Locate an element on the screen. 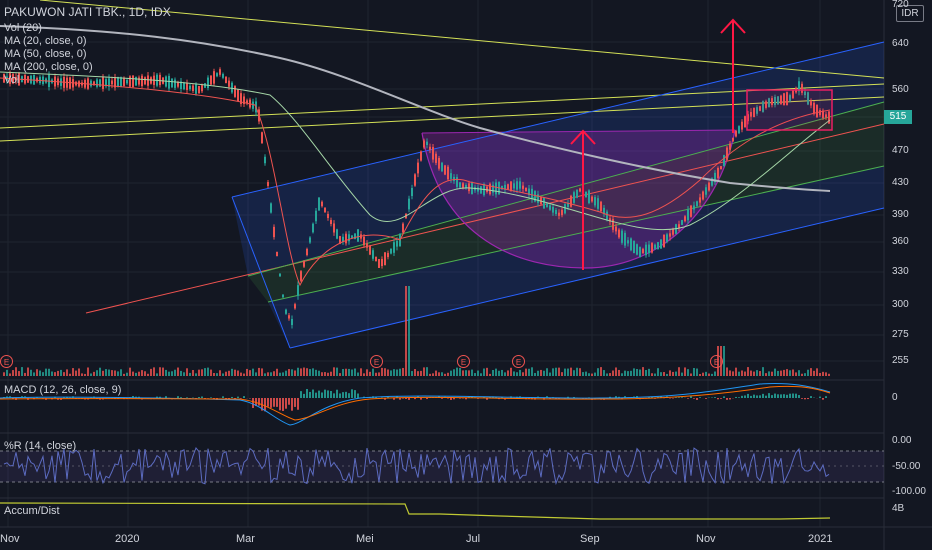 The height and width of the screenshot is (550, 932). williams-r-line is located at coordinates (416, 466).